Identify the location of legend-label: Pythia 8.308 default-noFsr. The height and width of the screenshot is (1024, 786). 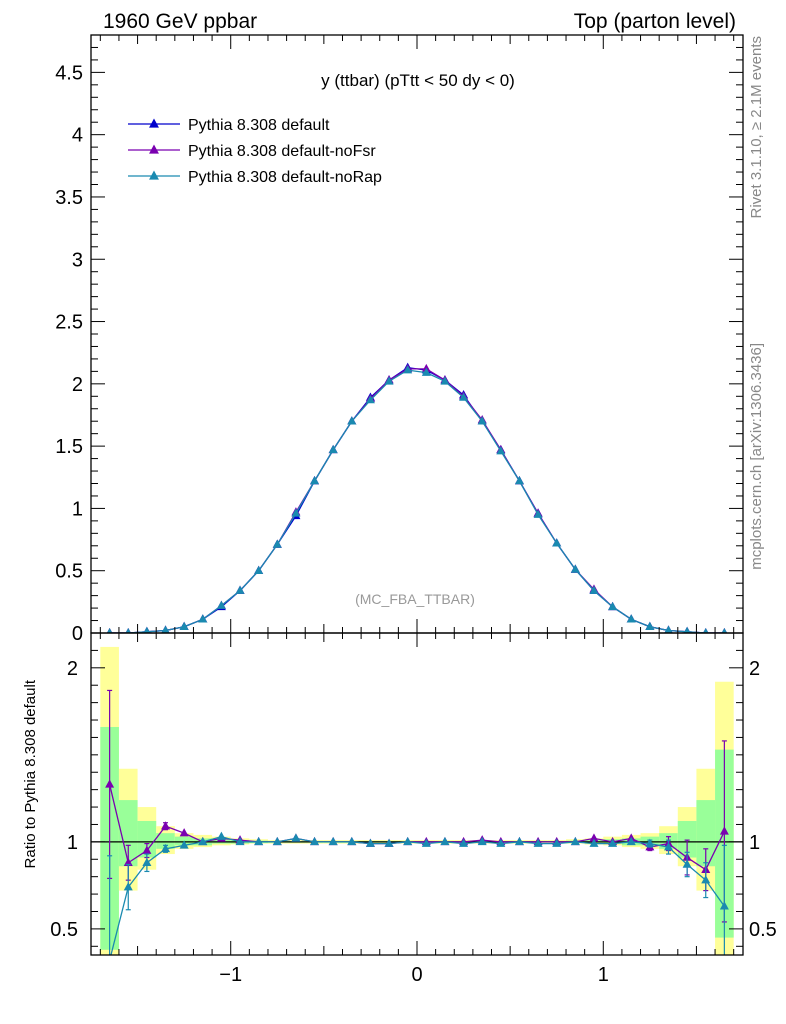
(282, 151).